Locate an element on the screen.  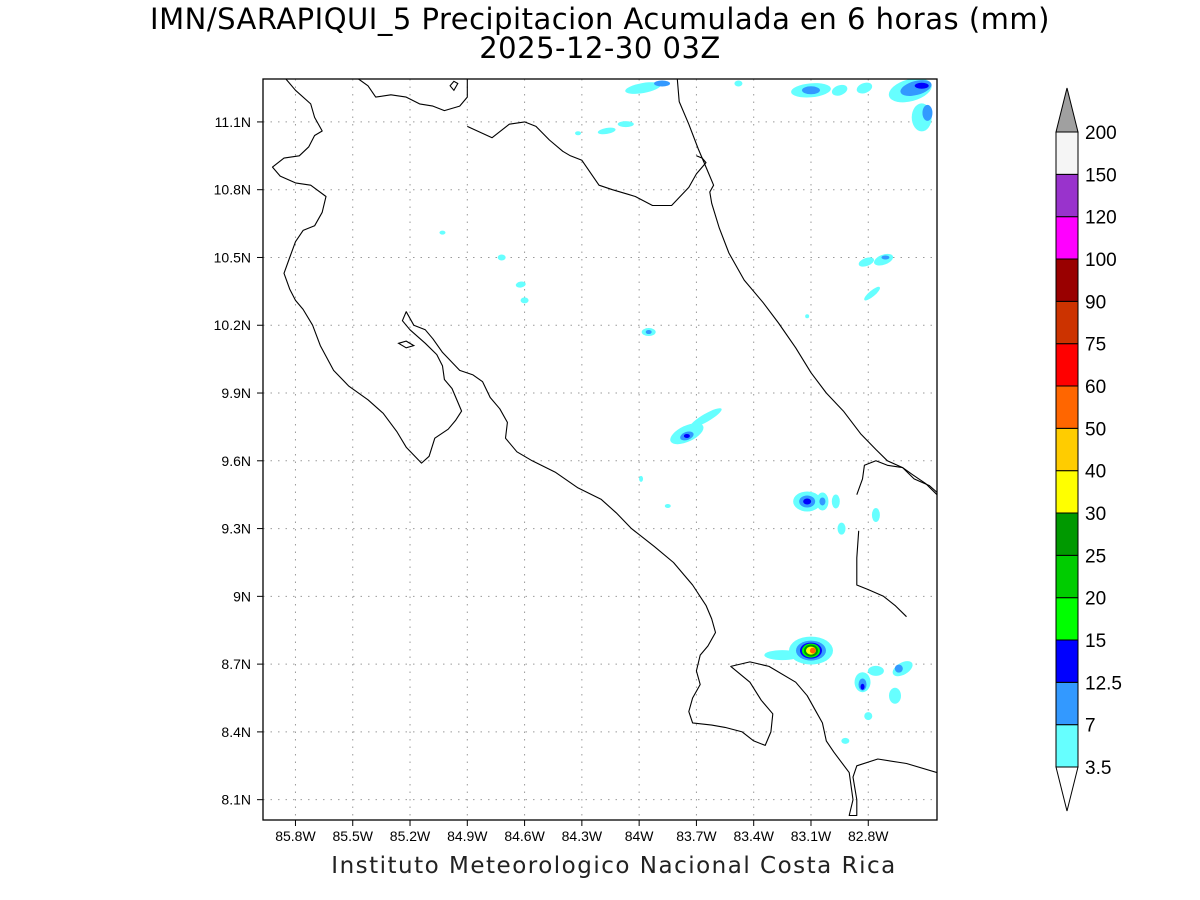
lat-tick-label: 8.7N is located at coordinates (236, 664).